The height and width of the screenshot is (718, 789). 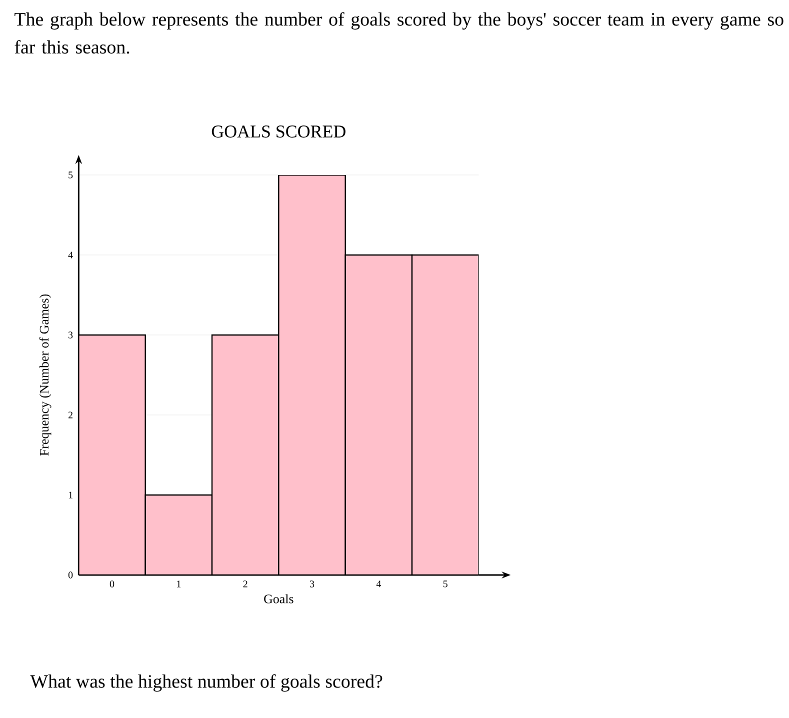 What do you see at coordinates (445, 584) in the screenshot?
I see `x-tick-label: 5` at bounding box center [445, 584].